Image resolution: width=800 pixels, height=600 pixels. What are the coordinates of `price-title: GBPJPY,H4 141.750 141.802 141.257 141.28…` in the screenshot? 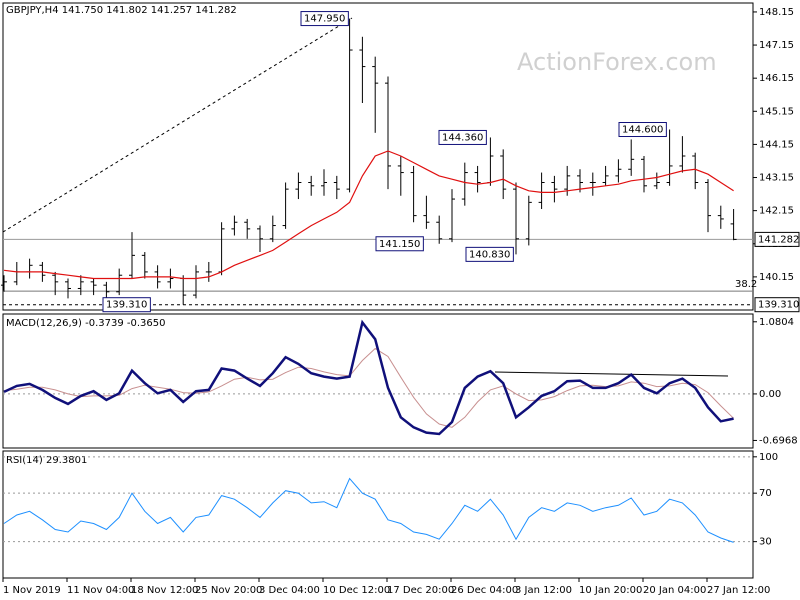 It's located at (121, 10).